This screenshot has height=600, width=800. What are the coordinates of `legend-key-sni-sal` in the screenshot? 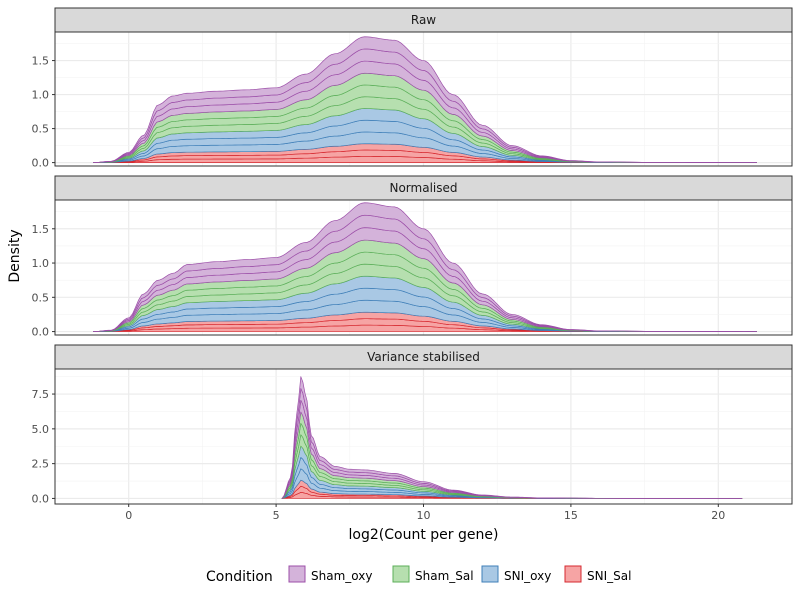 It's located at (573, 574).